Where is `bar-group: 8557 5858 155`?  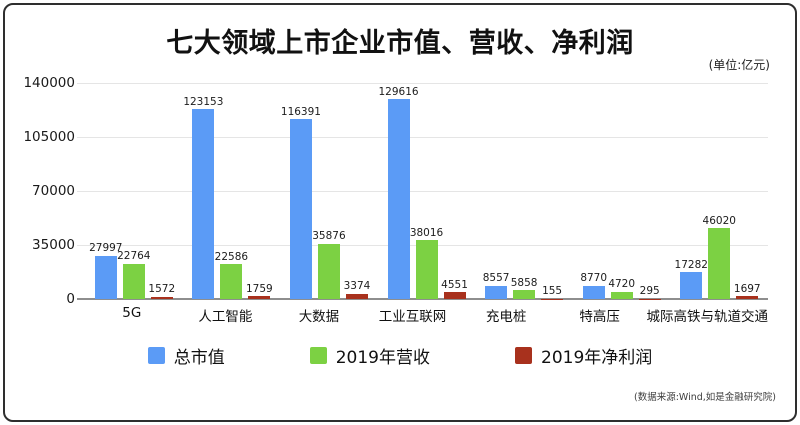 bar-group: 8557 5858 155 is located at coordinates (524, 191).